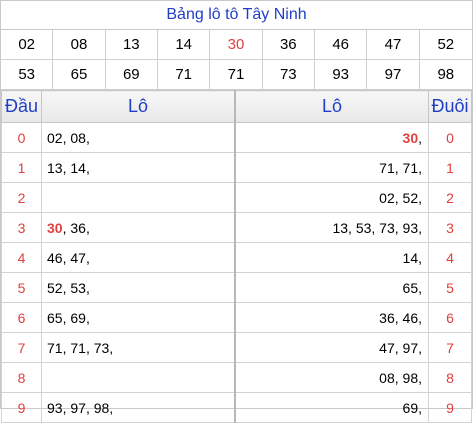 The width and height of the screenshot is (473, 423). What do you see at coordinates (138, 317) in the screenshot?
I see `lo-left-cell: 65, 69,` at bounding box center [138, 317].